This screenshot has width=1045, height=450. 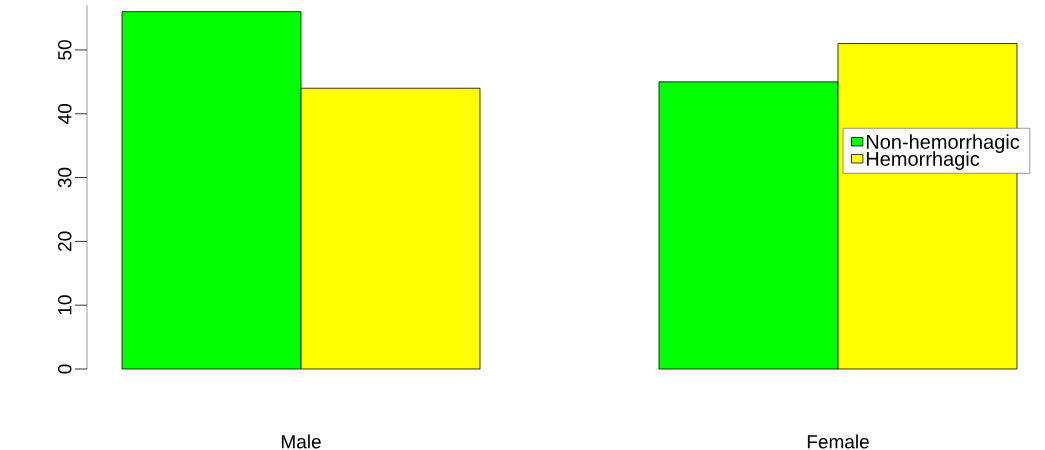 What do you see at coordinates (65, 241) in the screenshot?
I see `y-tick-label: 20` at bounding box center [65, 241].